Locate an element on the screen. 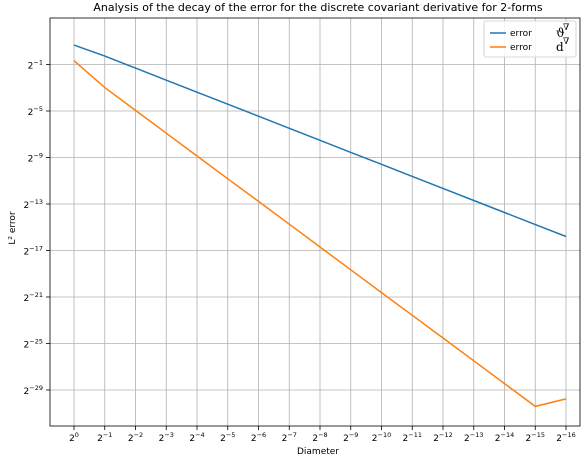 This screenshot has height=462, width=583. y-axis-label: L² error is located at coordinates (13, 228).